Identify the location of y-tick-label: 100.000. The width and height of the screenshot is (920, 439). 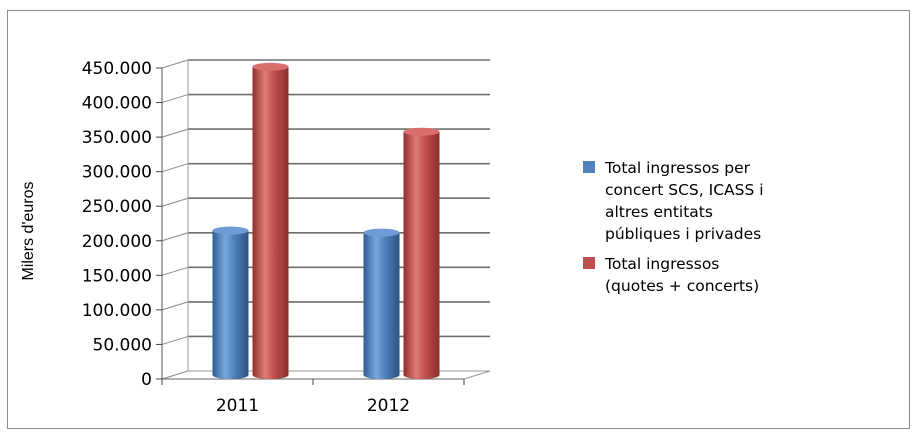
(117, 311).